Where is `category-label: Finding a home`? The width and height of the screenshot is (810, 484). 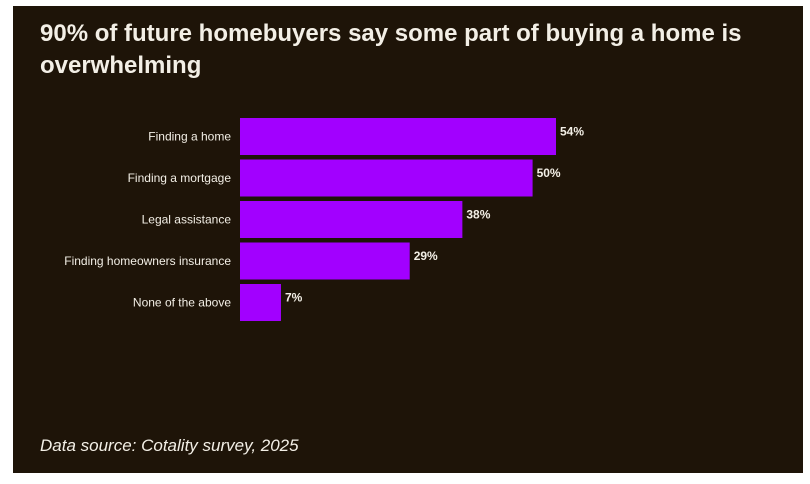
category-label: Finding a home is located at coordinates (189, 137).